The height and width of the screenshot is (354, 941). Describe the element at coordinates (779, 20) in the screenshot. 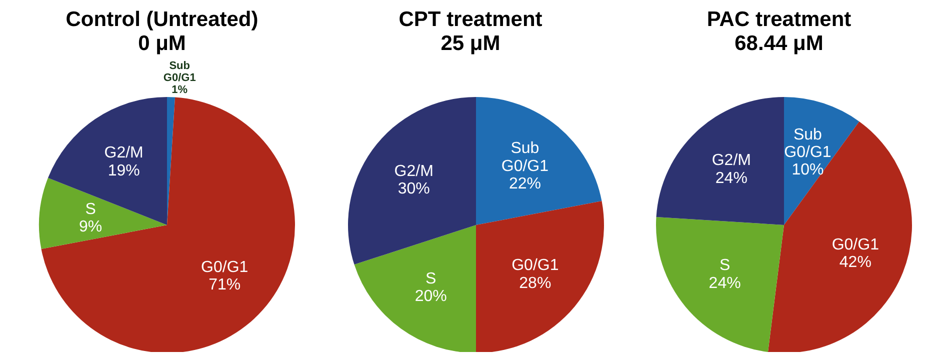

I see `chart-title: PAC treatment` at that location.